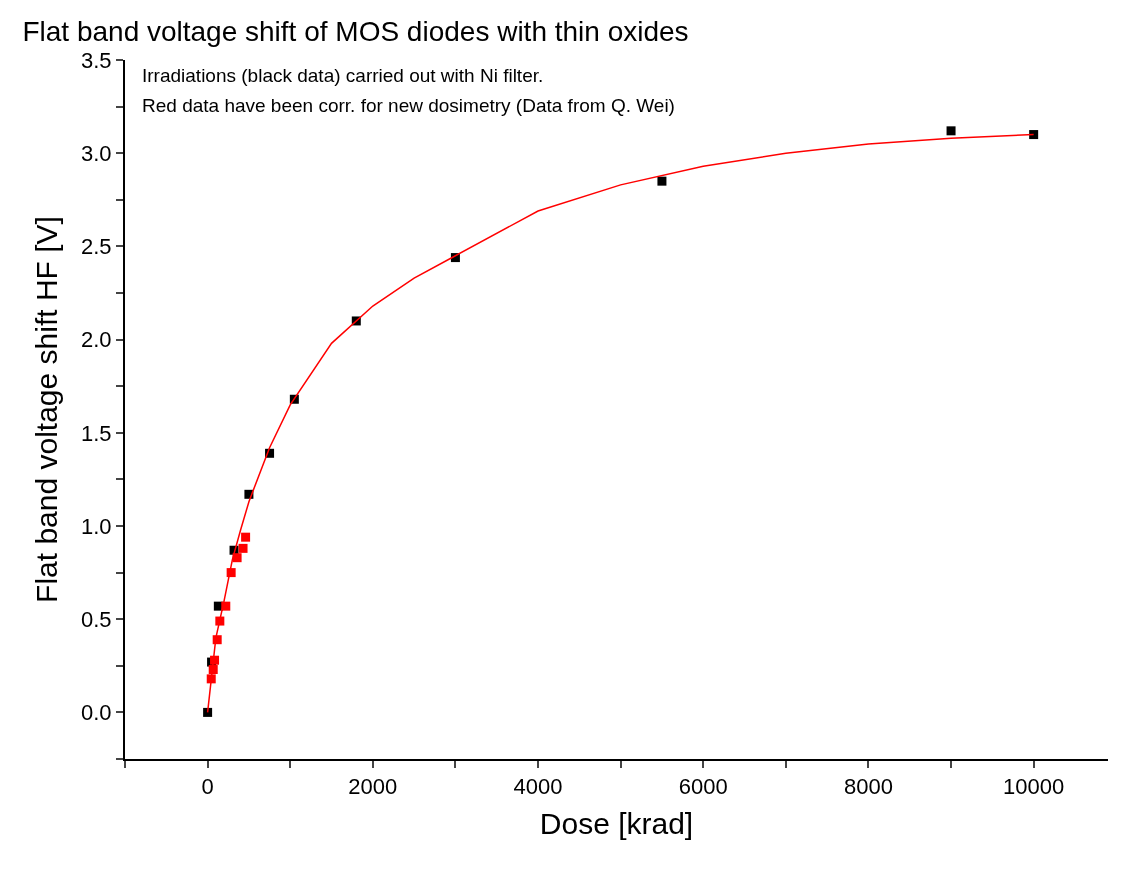 Image resolution: width=1123 pixels, height=869 pixels. I want to click on x-tick-label: 2000, so click(373, 787).